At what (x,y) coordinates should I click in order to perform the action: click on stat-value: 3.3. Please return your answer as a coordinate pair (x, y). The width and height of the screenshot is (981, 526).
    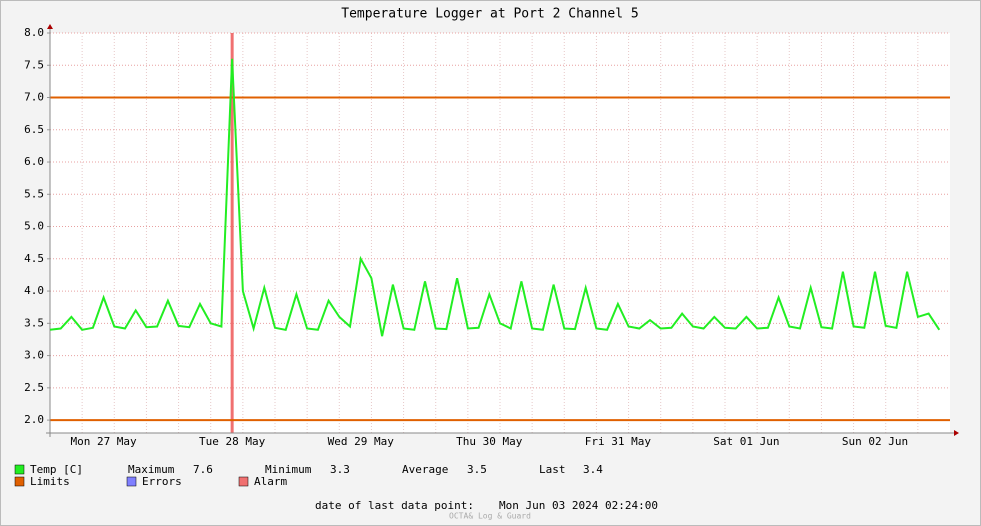
    Looking at the image, I should click on (340, 469).